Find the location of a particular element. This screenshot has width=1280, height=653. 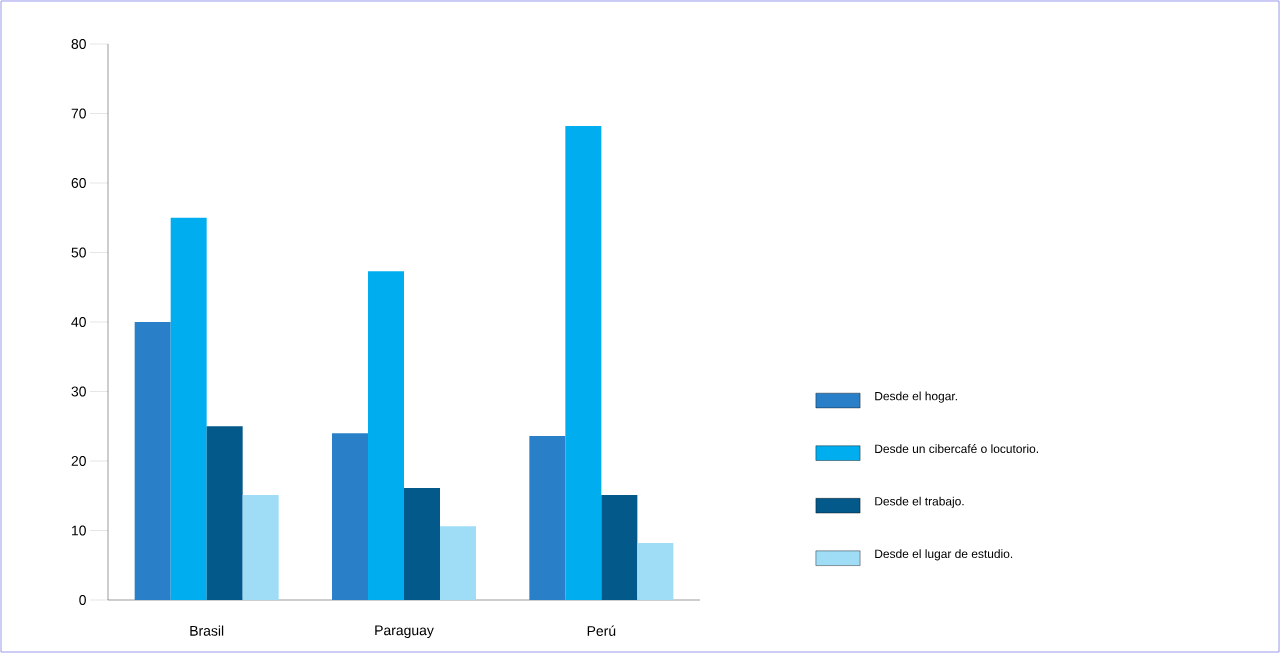

x-tick-label: Paraguay is located at coordinates (404, 632).